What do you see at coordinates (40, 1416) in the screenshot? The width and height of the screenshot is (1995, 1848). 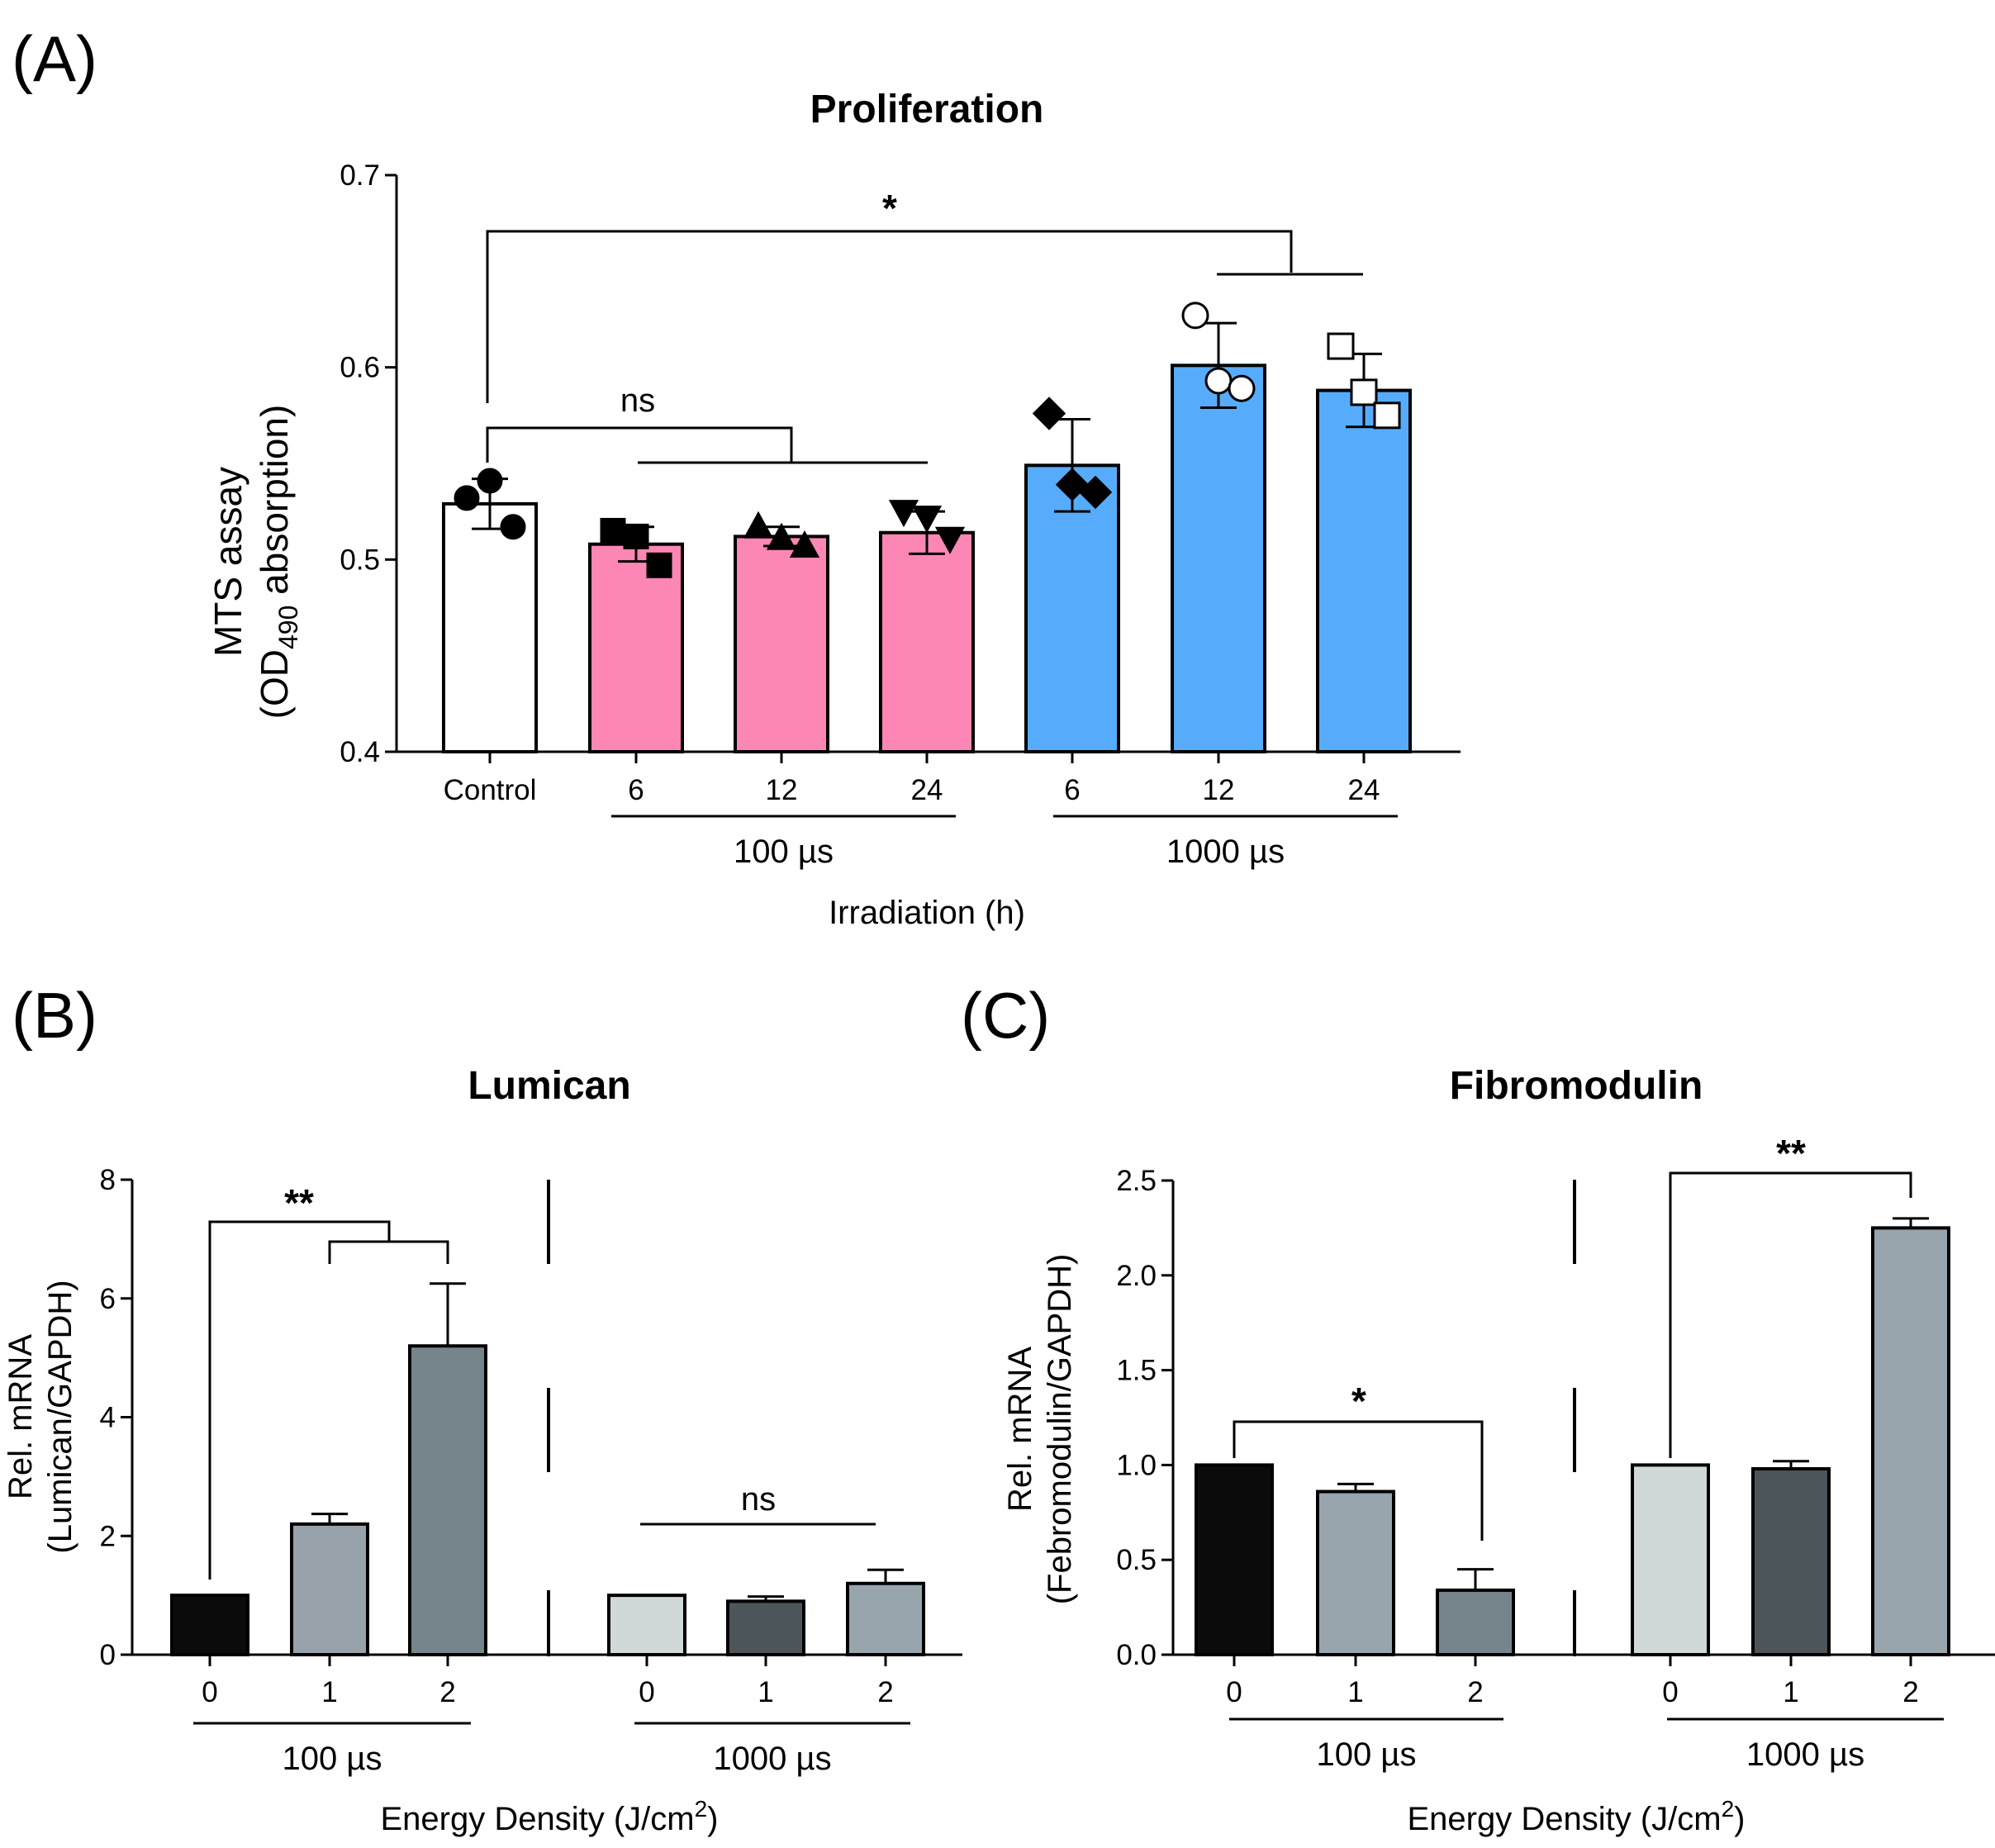 I see `y-axis-title: Rel. mRNA (Lumican/GAPDH)` at bounding box center [40, 1416].